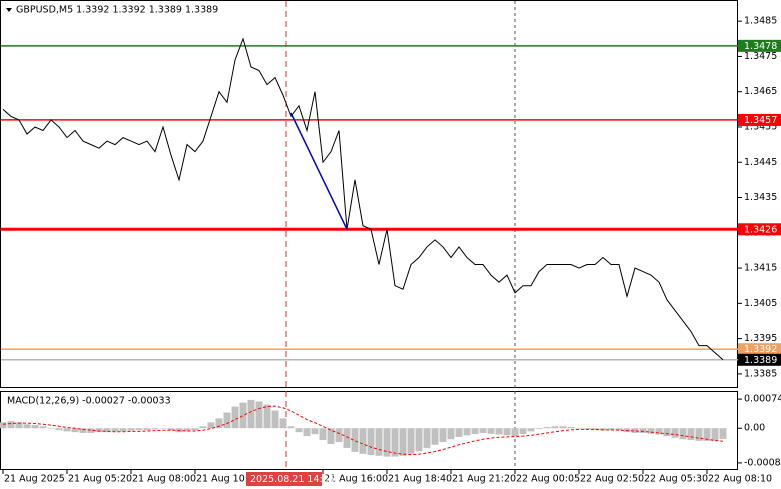  Describe the element at coordinates (760, 338) in the screenshot. I see `y-tick-label: 1.3395` at that location.